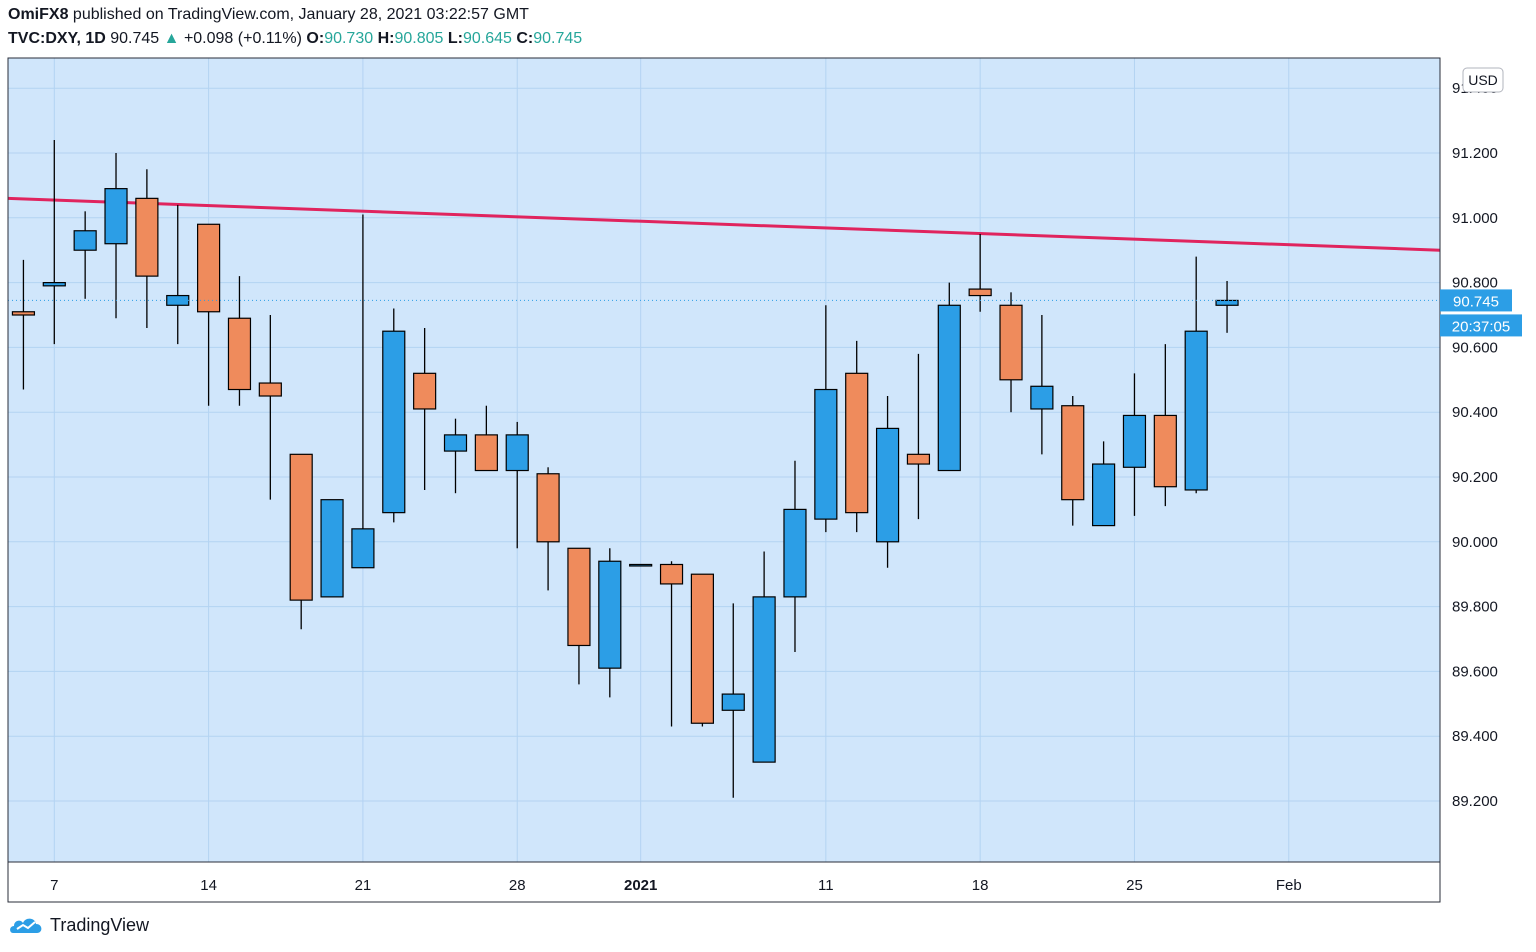 This screenshot has height=952, width=1536. Describe the element at coordinates (1475, 218) in the screenshot. I see `y-tick-label: 91.000` at that location.